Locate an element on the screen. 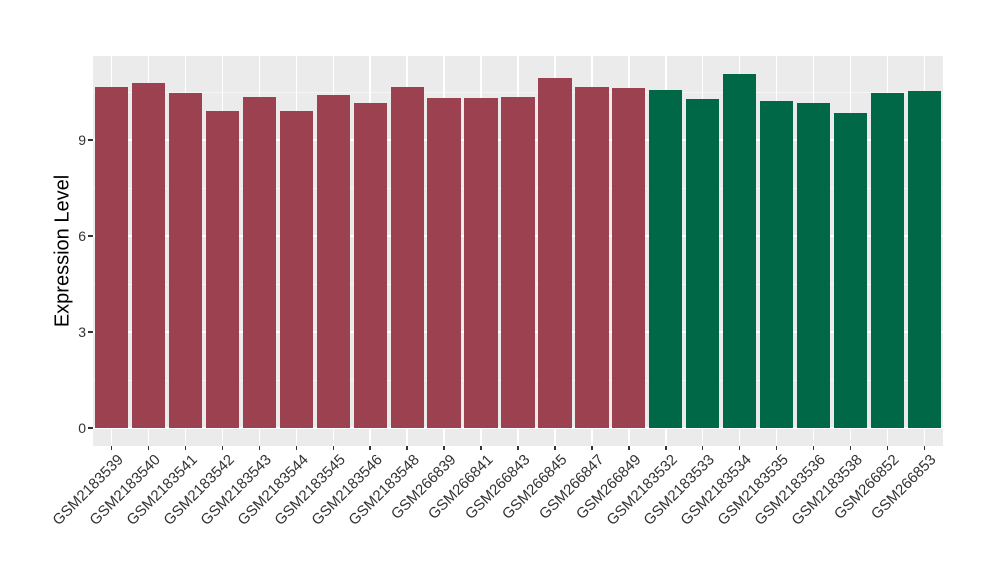 The image size is (1000, 580). y-tick-label: 6 is located at coordinates (82, 236).